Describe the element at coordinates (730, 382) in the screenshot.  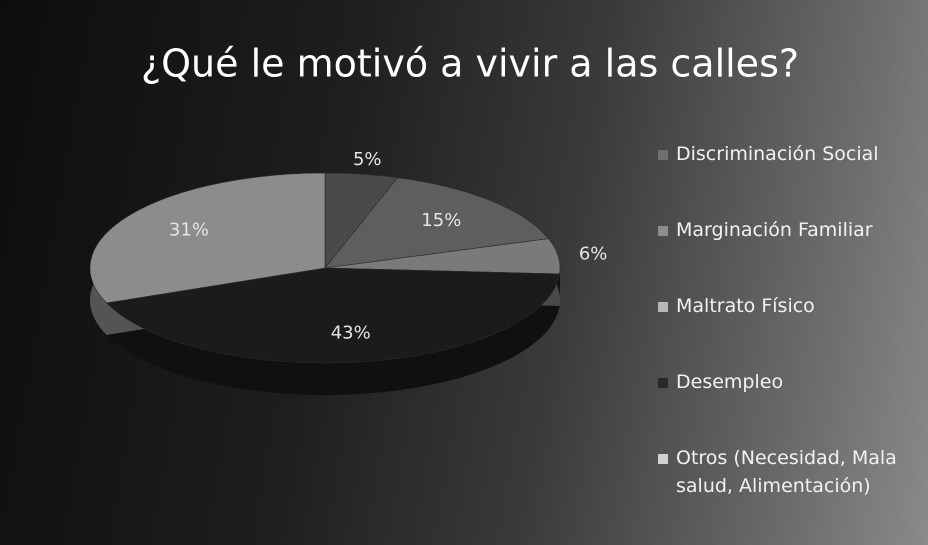
I see `legend-label: Desempleo` at that location.